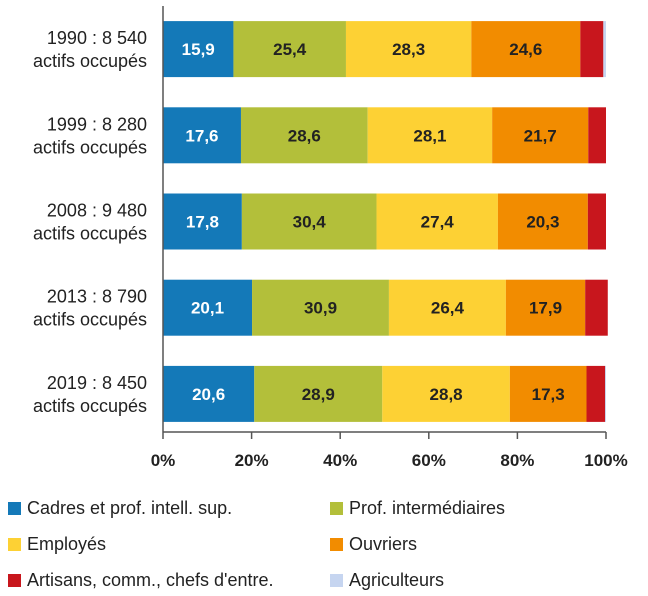  I want to click on legend-item-cadres: Cadres et prof. intell. sup., so click(169, 508).